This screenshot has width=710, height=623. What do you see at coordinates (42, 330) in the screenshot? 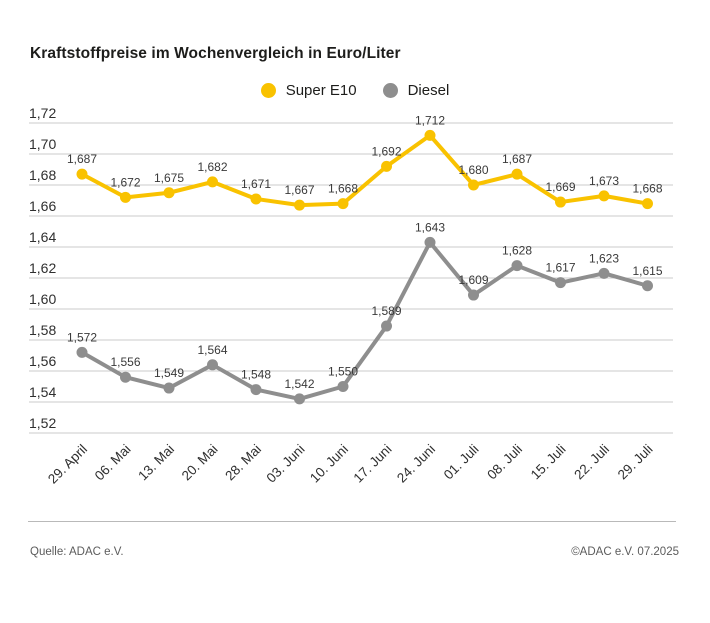
I see `y-tick-label: 1,58` at bounding box center [42, 330].